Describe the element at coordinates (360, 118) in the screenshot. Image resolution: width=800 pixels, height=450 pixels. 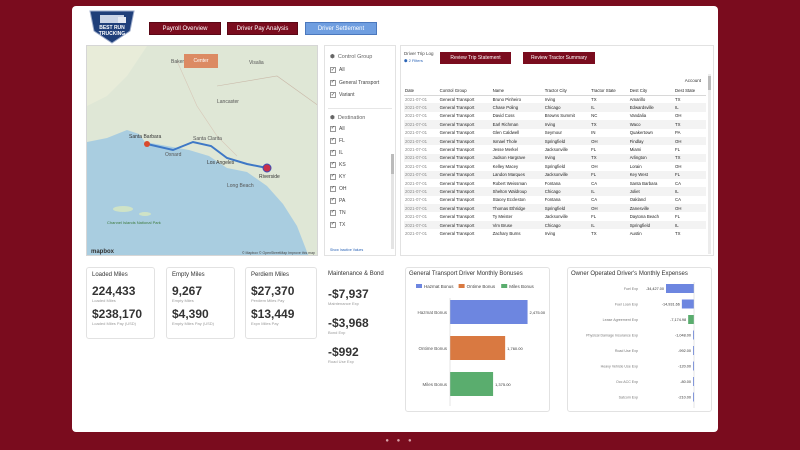
I see `destination-filter-title: ⬢ Destination` at that location.